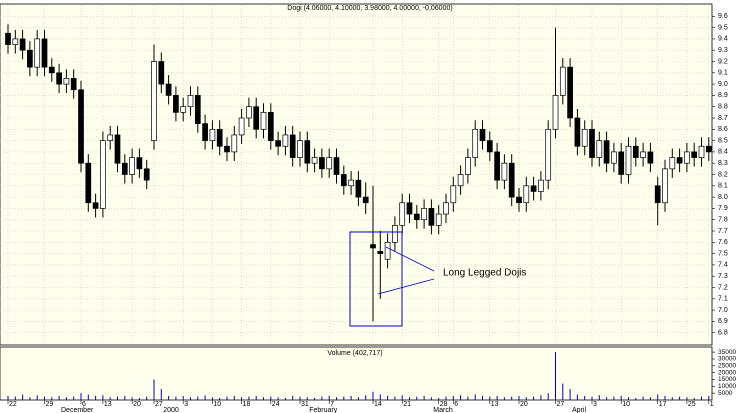 Image resolution: width=737 pixels, height=413 pixels. I want to click on volume-panel, so click(356, 373).